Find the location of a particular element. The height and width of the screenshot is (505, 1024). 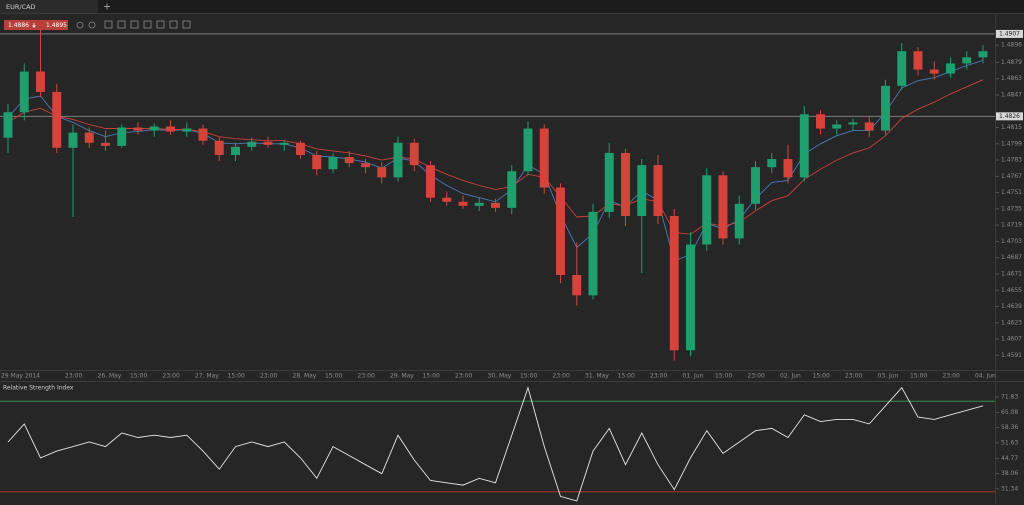

y-tick-label: 1.4703 is located at coordinates (1011, 241).